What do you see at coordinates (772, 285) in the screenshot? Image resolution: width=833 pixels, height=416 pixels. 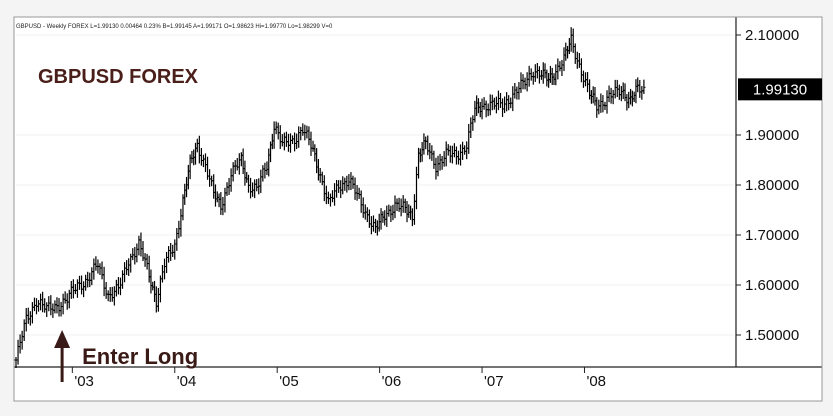 I see `y-tick-label-4: 1.60000` at bounding box center [772, 285].